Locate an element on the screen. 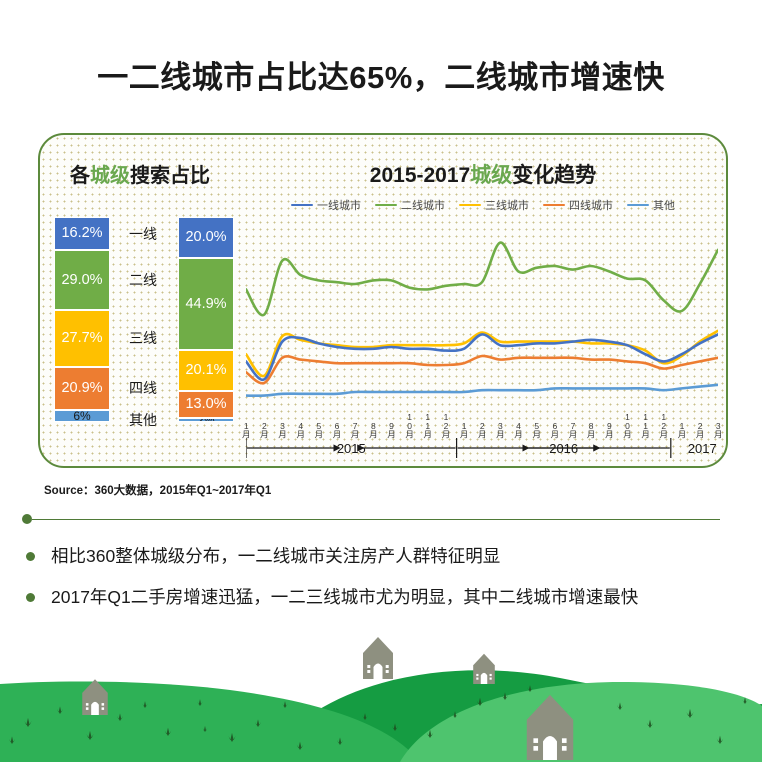 This screenshot has width=762, height=762. line-chart-title-green: 城级 is located at coordinates (491, 175).